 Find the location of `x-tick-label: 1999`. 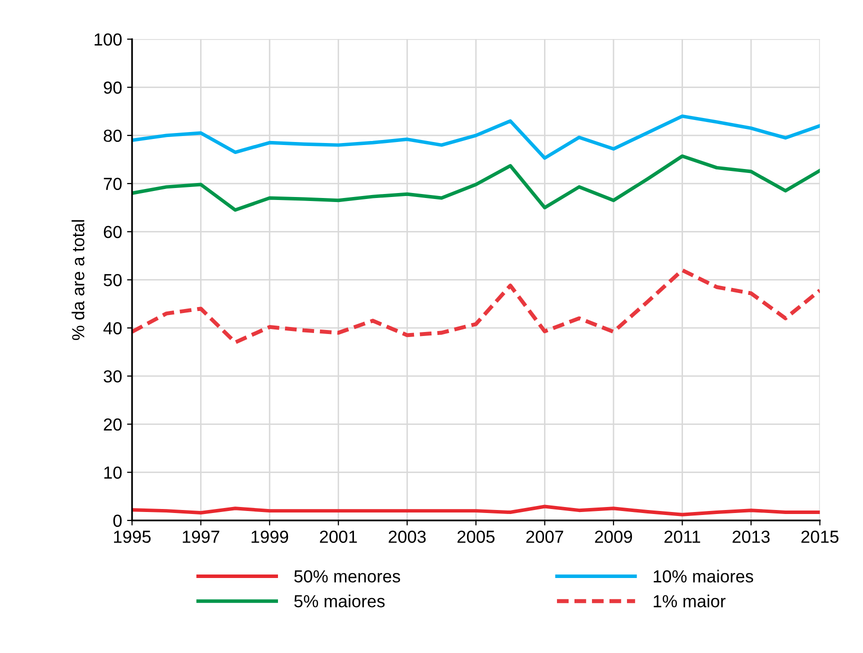

x-tick-label: 1999 is located at coordinates (270, 536).